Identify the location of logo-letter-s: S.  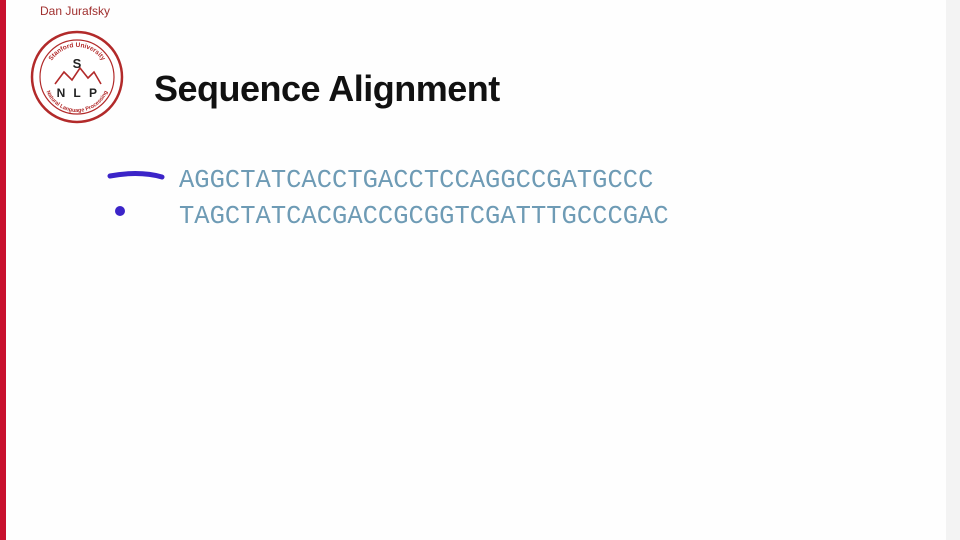
(77, 63).